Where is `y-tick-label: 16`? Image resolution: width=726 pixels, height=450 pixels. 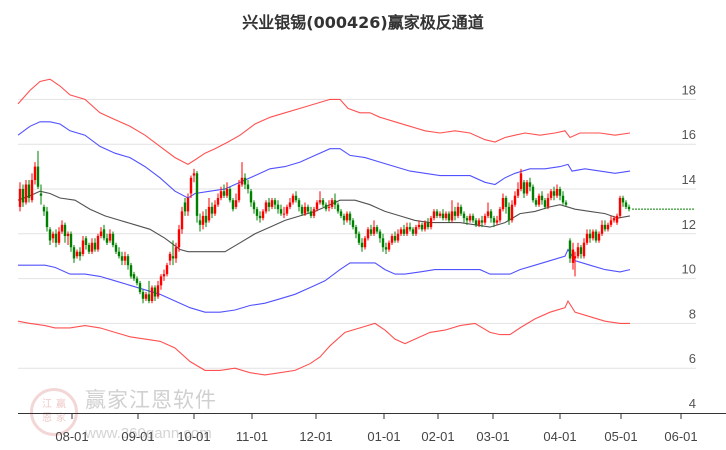
y-tick-label: 16 is located at coordinates (689, 134).